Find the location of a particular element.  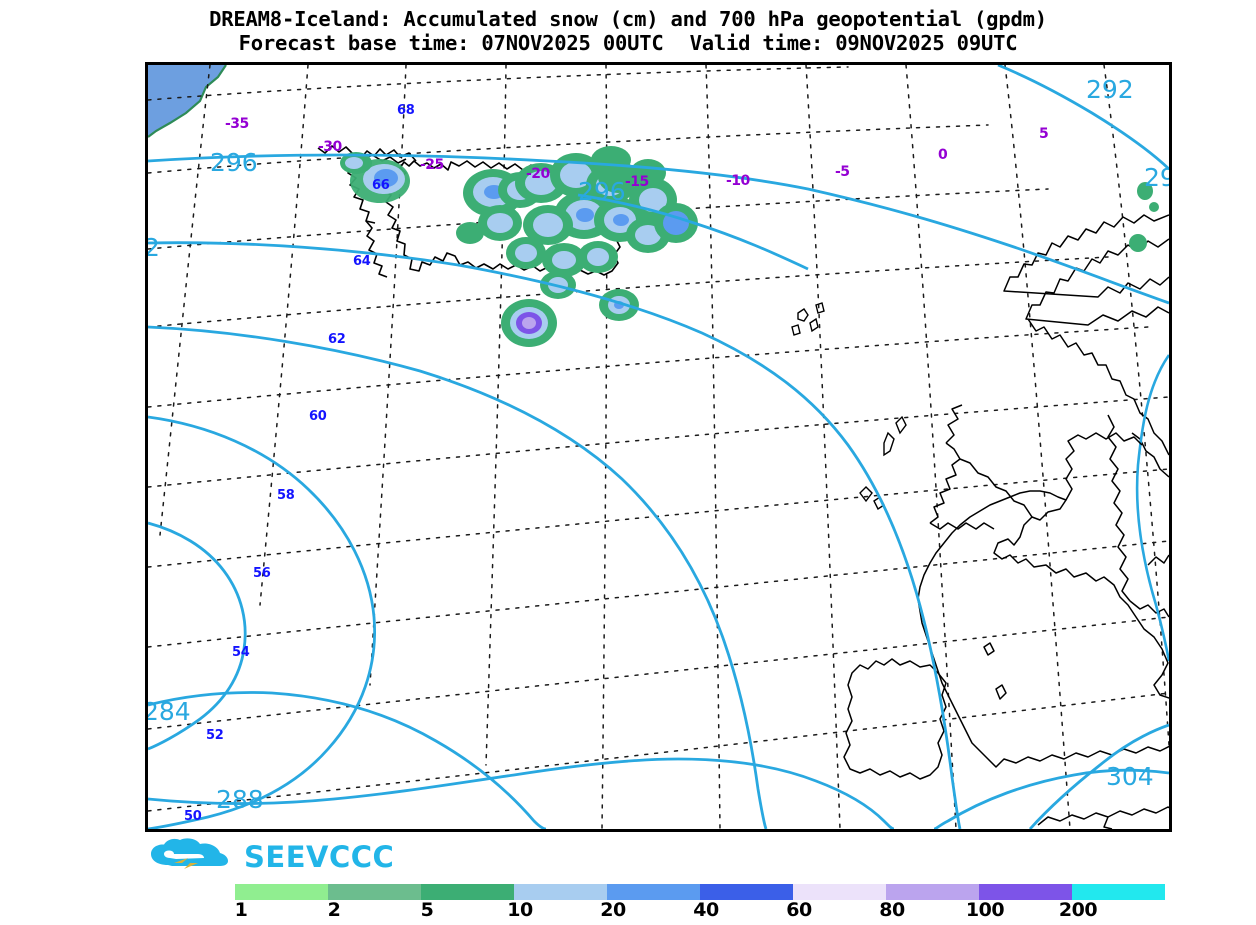

valid-time: Valid time: 09NOV2025 09UTC is located at coordinates (853, 42).